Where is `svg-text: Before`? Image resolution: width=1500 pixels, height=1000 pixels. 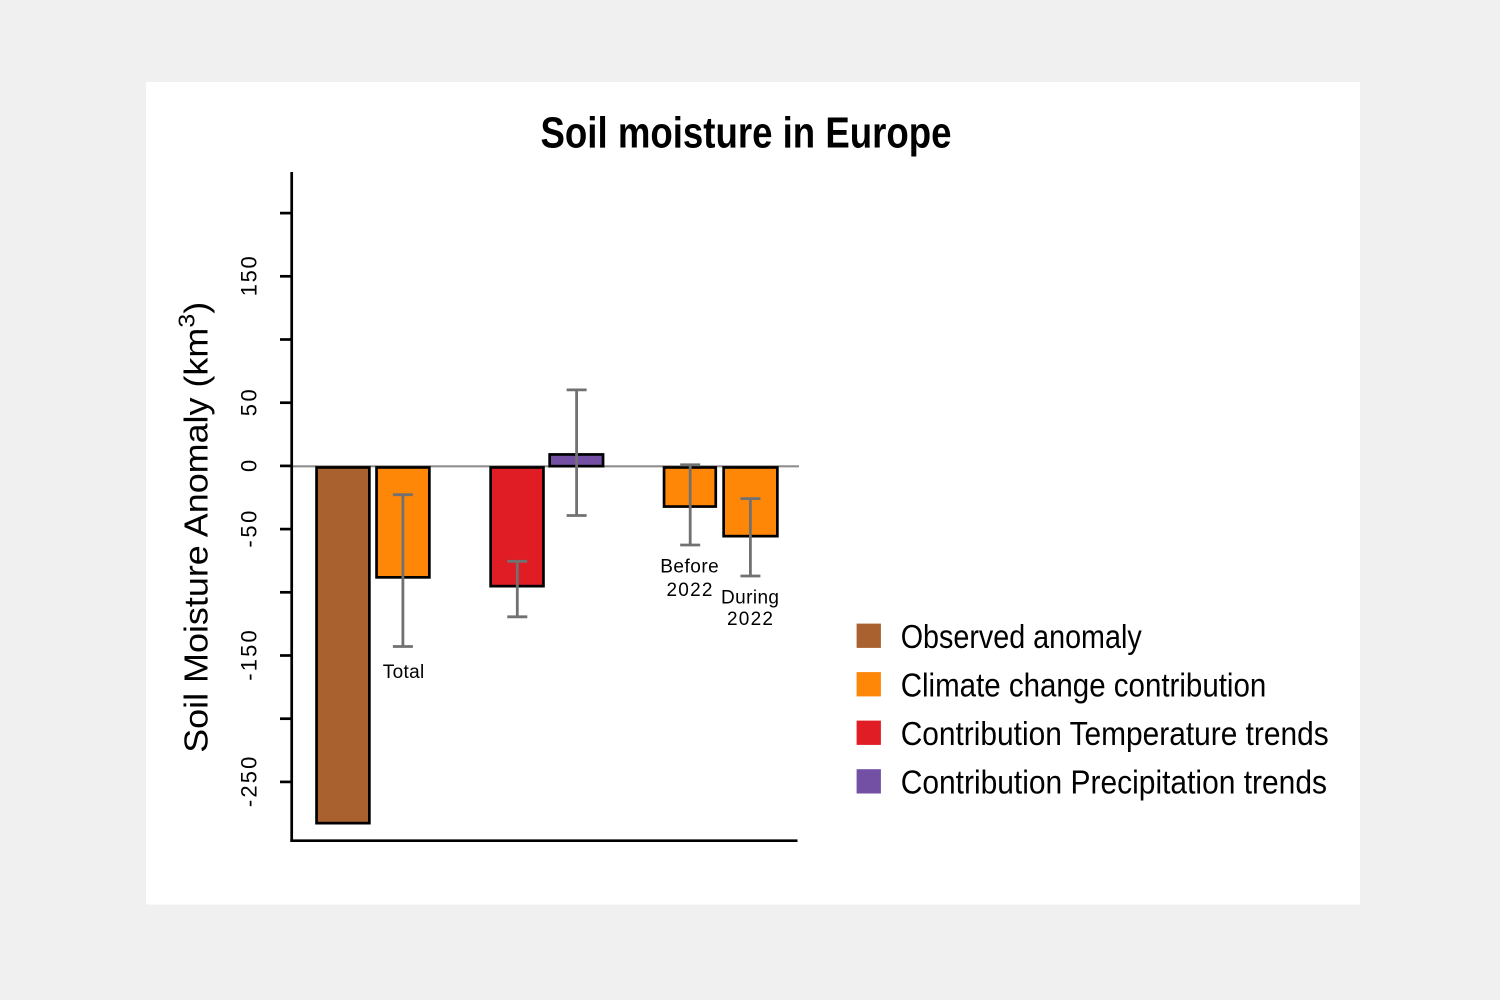
svg-text: Before is located at coordinates (689, 567).